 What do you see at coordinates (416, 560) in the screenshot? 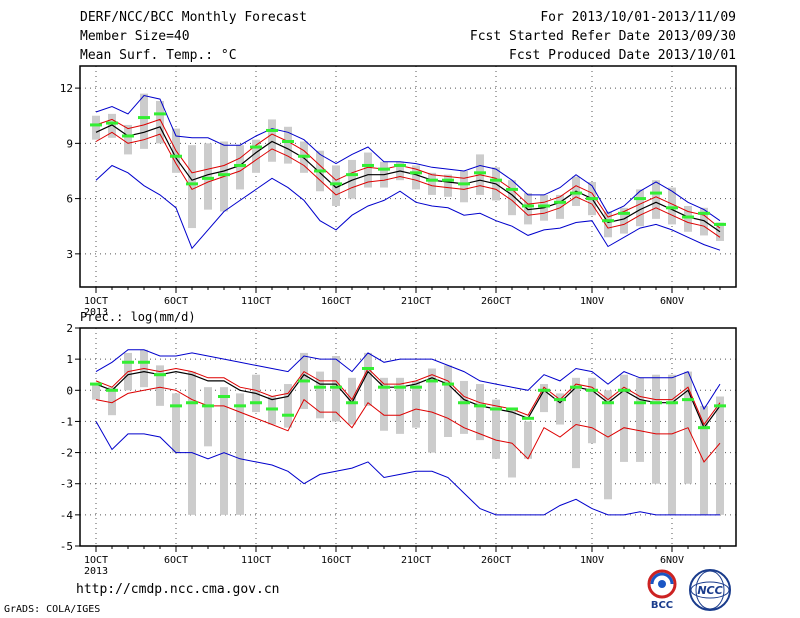
I see `prec-x-tick-label: 21OCT` at bounding box center [416, 560].